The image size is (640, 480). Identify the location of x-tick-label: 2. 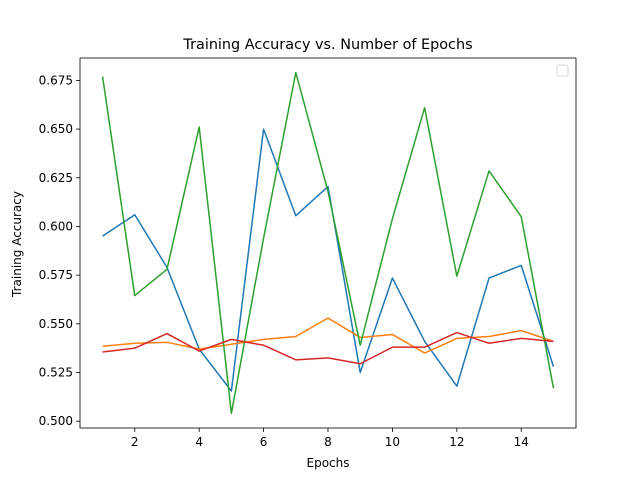
(135, 442).